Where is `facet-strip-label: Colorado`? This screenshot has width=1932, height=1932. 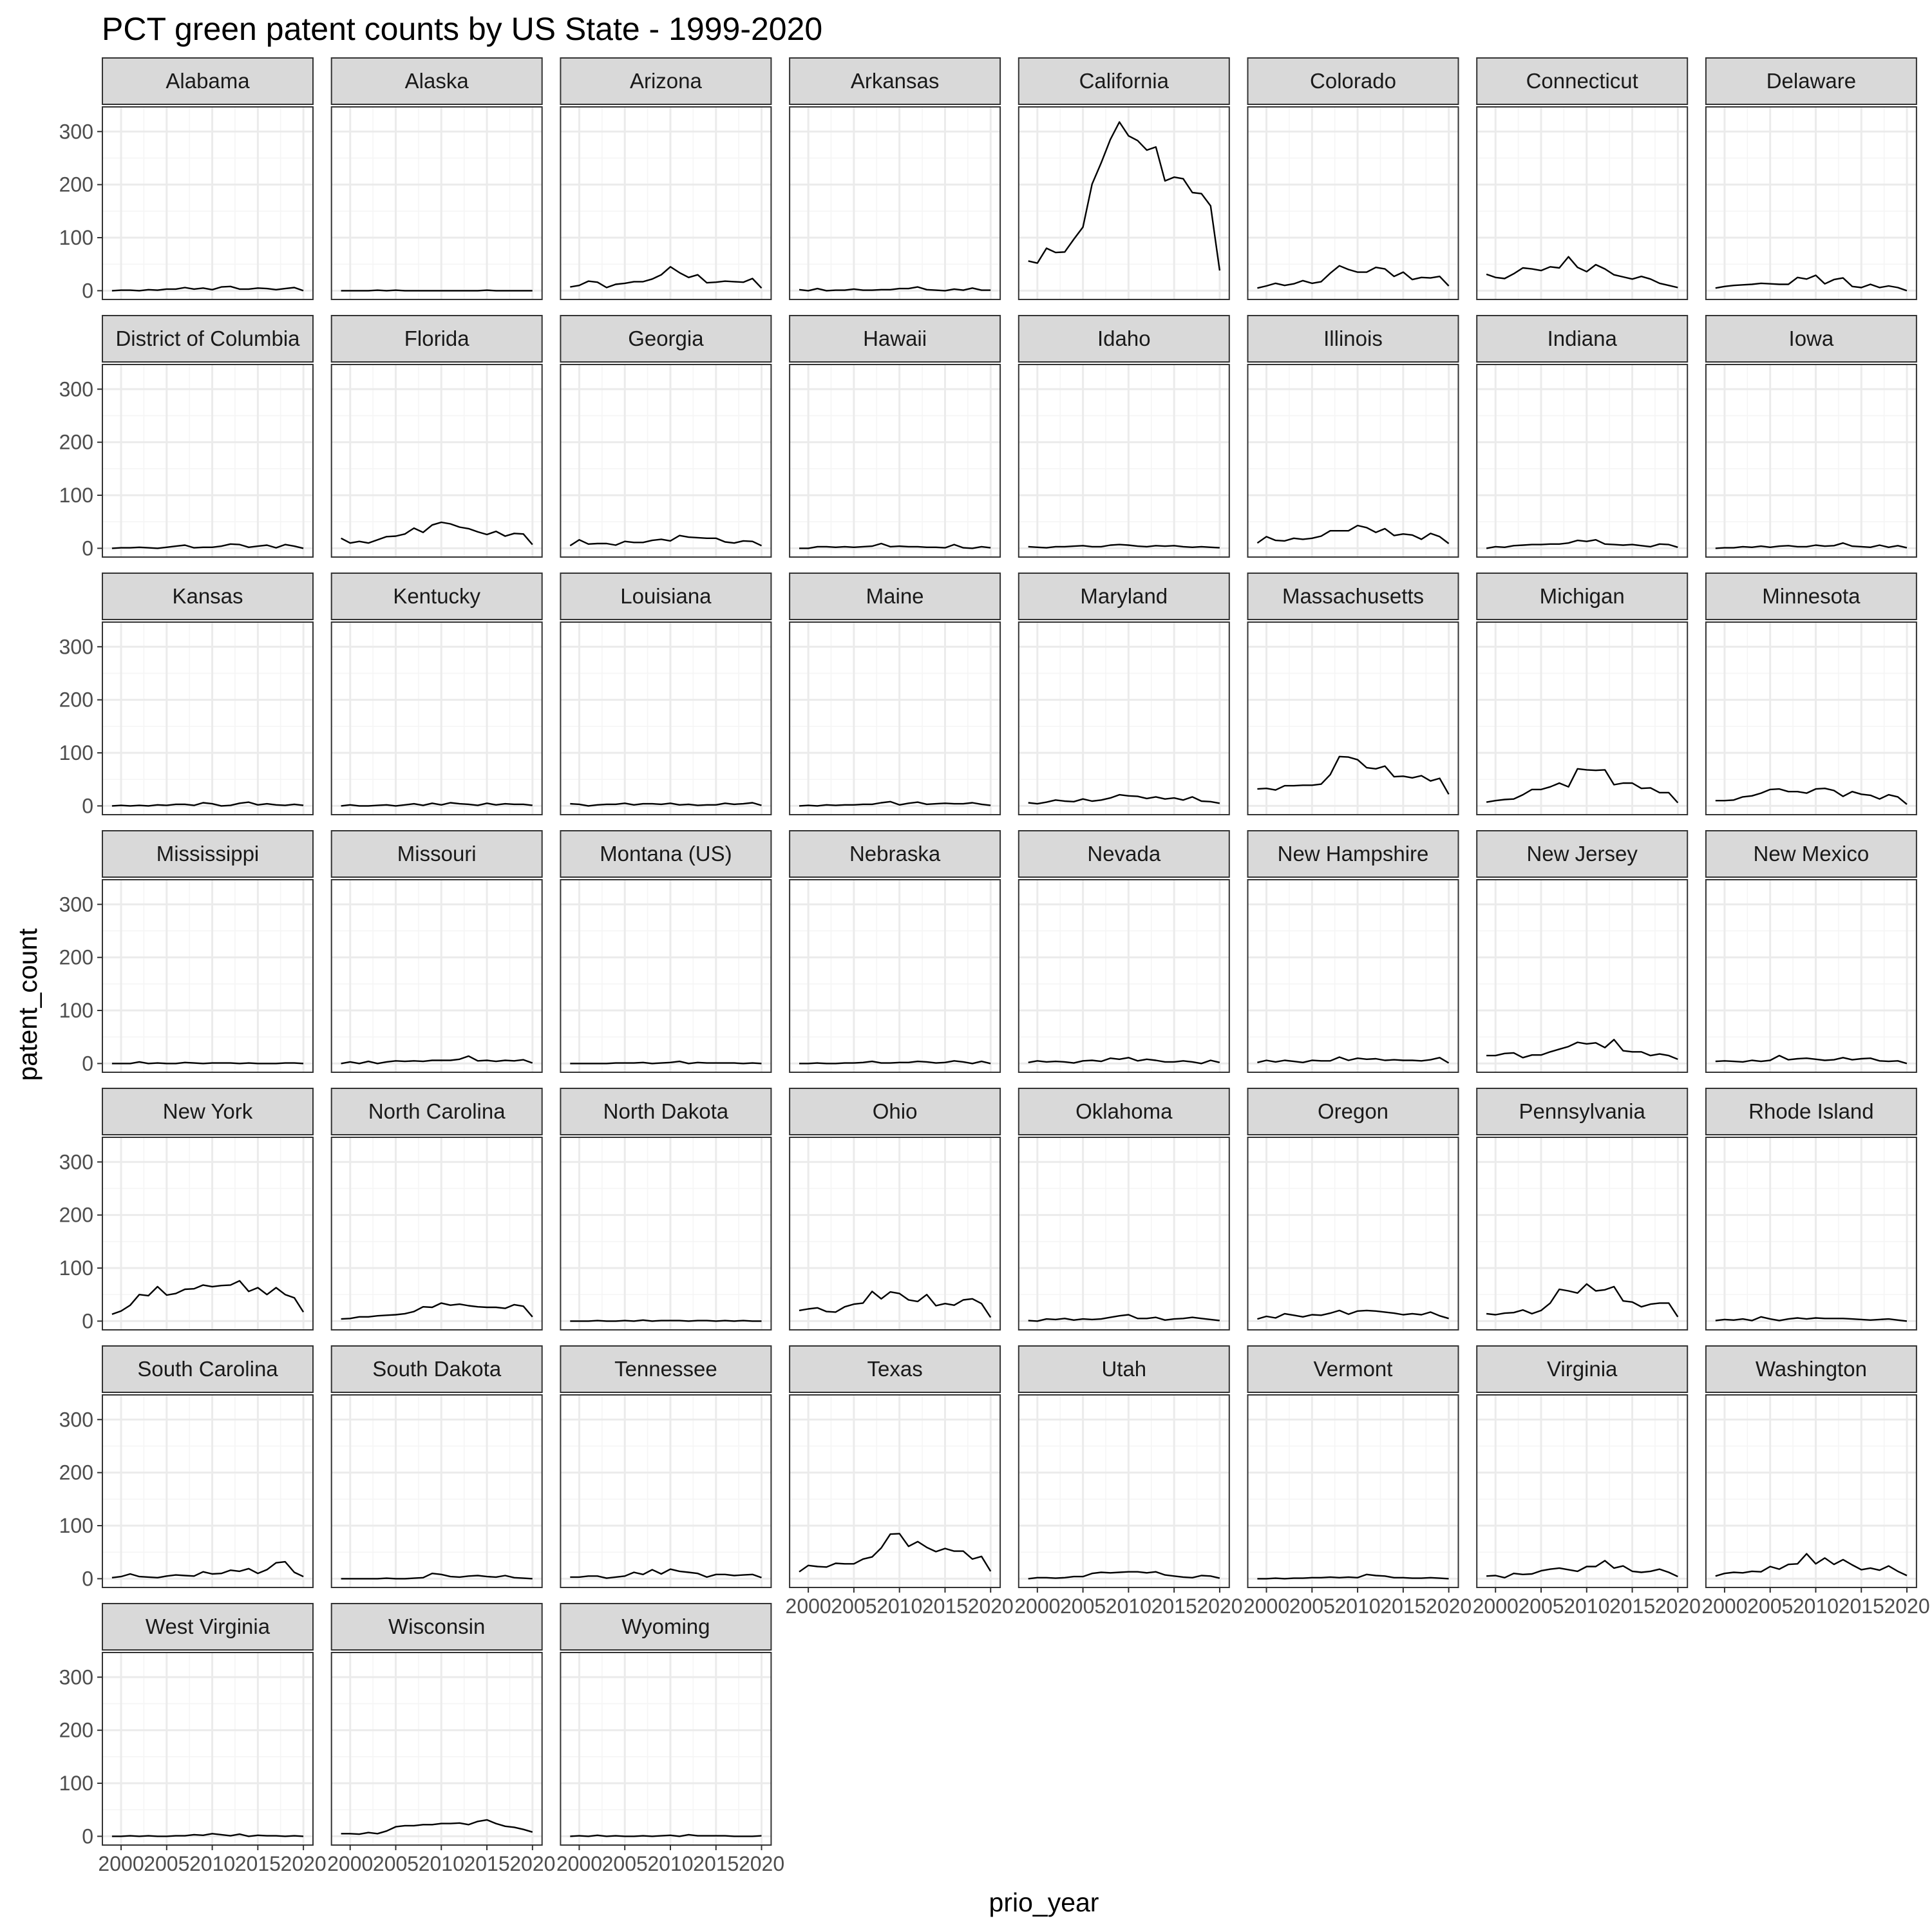
facet-strip-label: Colorado is located at coordinates (1353, 81).